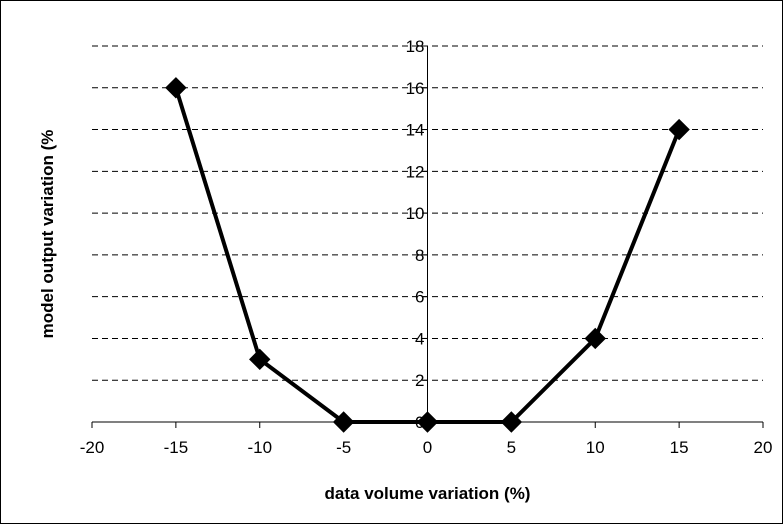  Describe the element at coordinates (415, 130) in the screenshot. I see `y-tick-label-14: 14` at that location.